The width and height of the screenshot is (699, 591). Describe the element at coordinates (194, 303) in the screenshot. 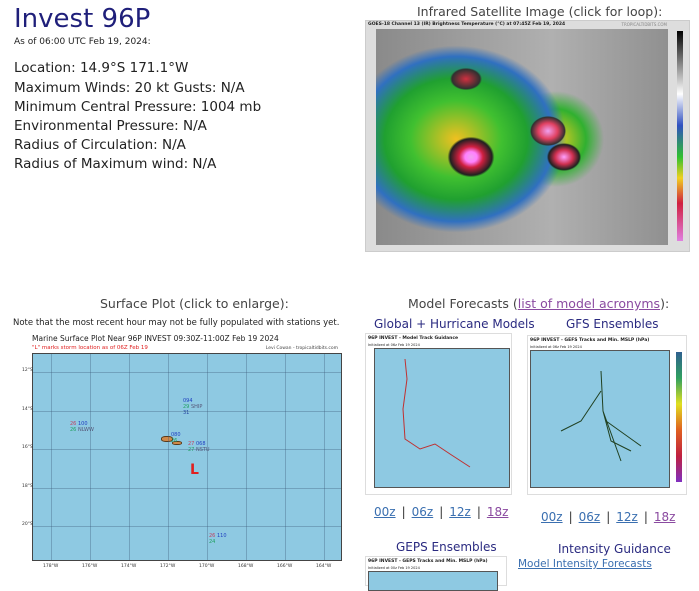

I see `surface-heading: Surface Plot (click to enlarge):` at that location.